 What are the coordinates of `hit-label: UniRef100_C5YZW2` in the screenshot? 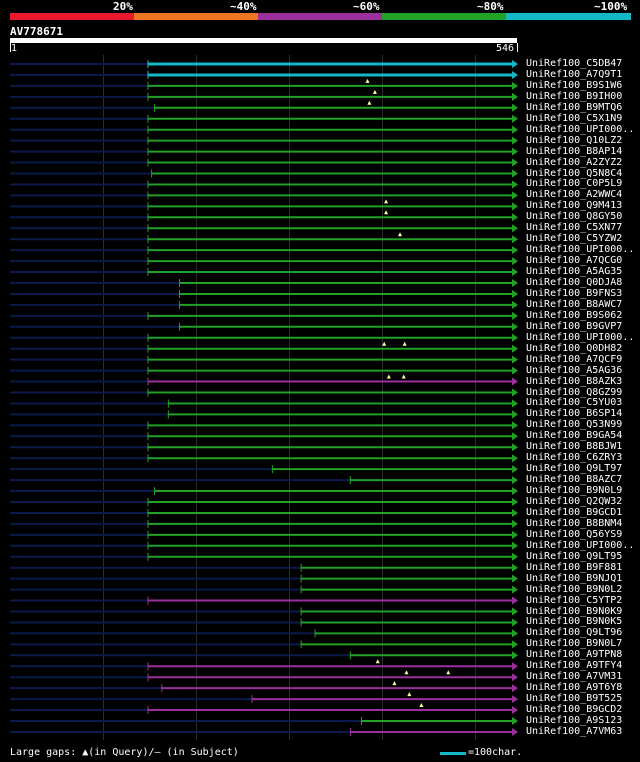 It's located at (574, 239).